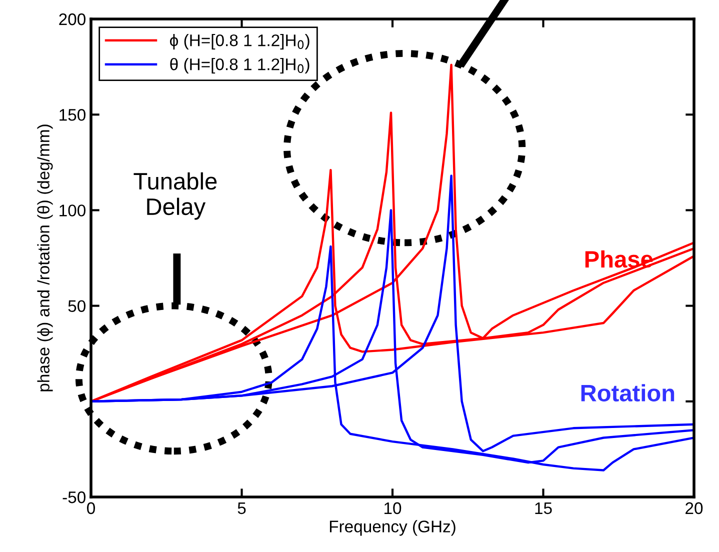 The height and width of the screenshot is (552, 719). What do you see at coordinates (240, 66) in the screenshot?
I see `legend-label: θ (H=[0.8 1 1.2]H$_{0}$)` at bounding box center [240, 66].